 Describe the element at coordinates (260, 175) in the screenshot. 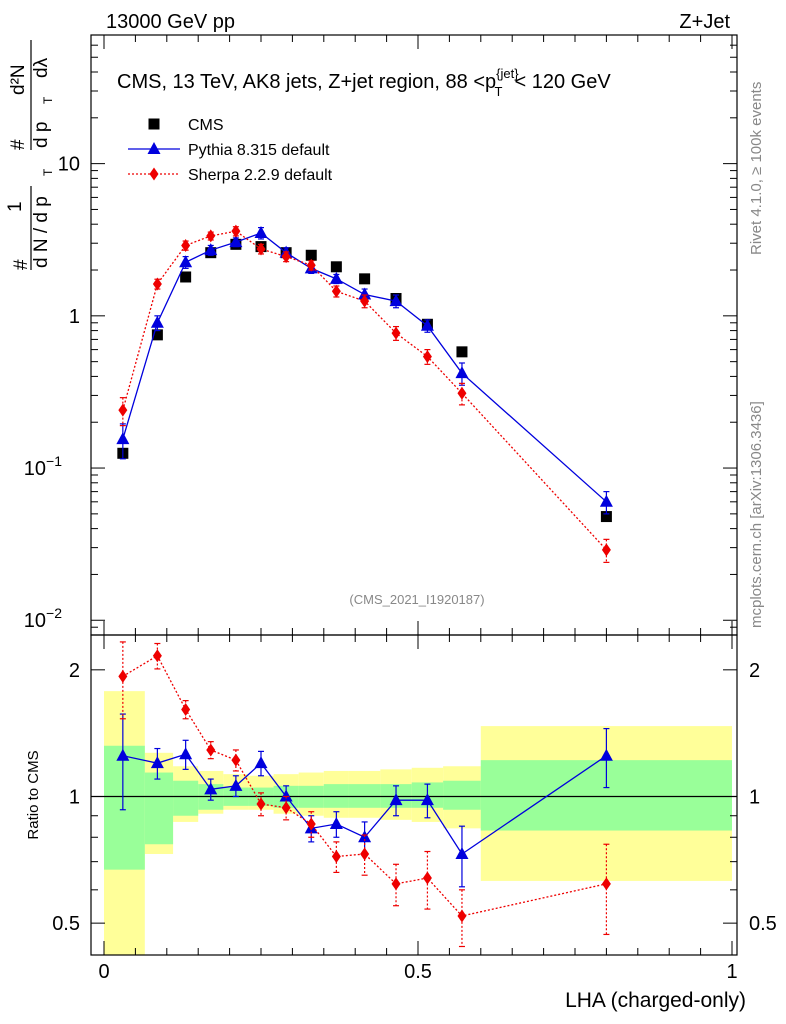

I see `legend-label-sherpa: Sherpa 2.2.9 default` at that location.